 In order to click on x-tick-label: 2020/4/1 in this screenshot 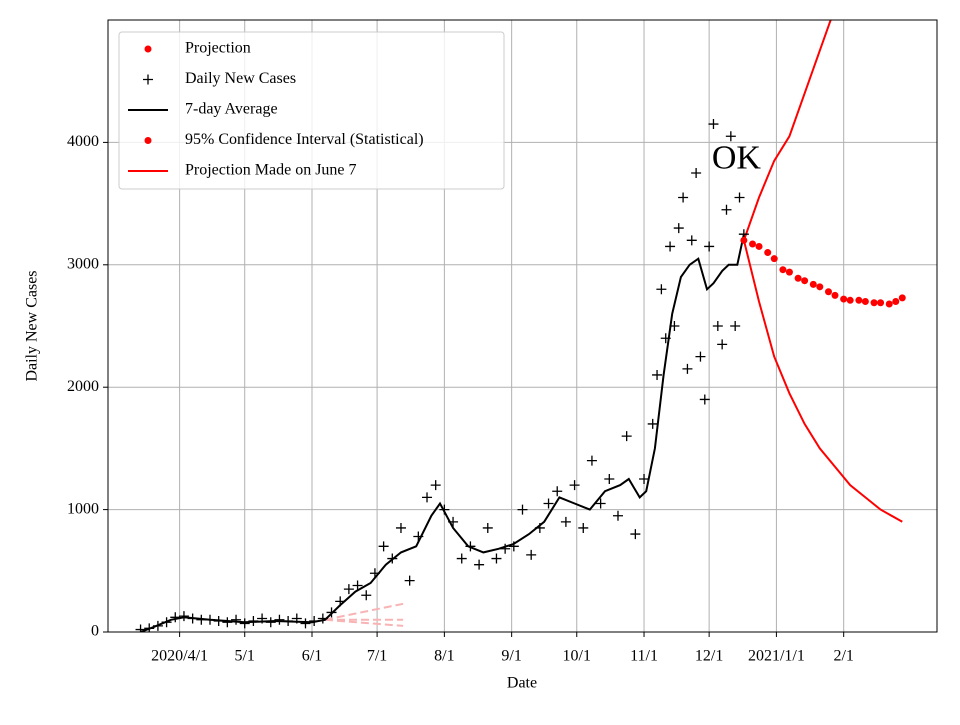, I will do `click(179, 656)`.